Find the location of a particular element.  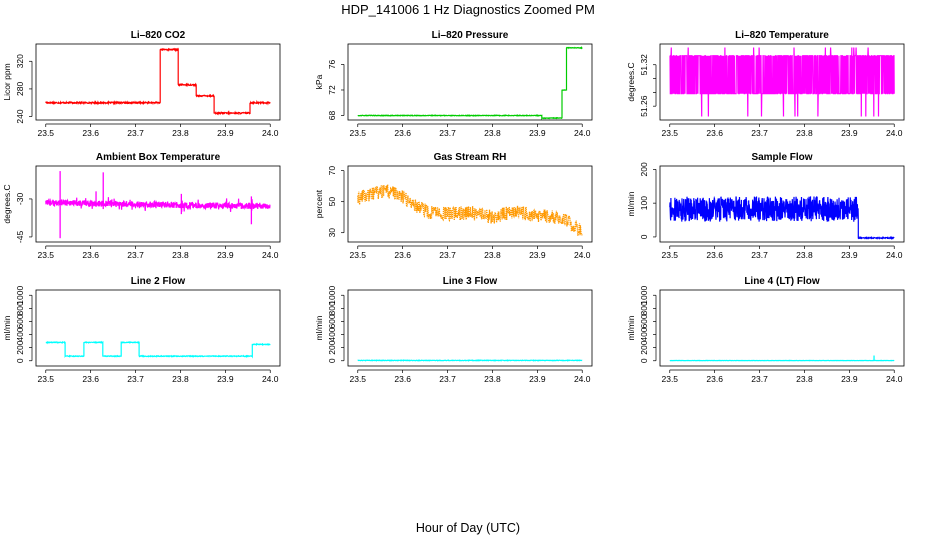

plot-frame-ambient-box-temperature is located at coordinates (158, 204).